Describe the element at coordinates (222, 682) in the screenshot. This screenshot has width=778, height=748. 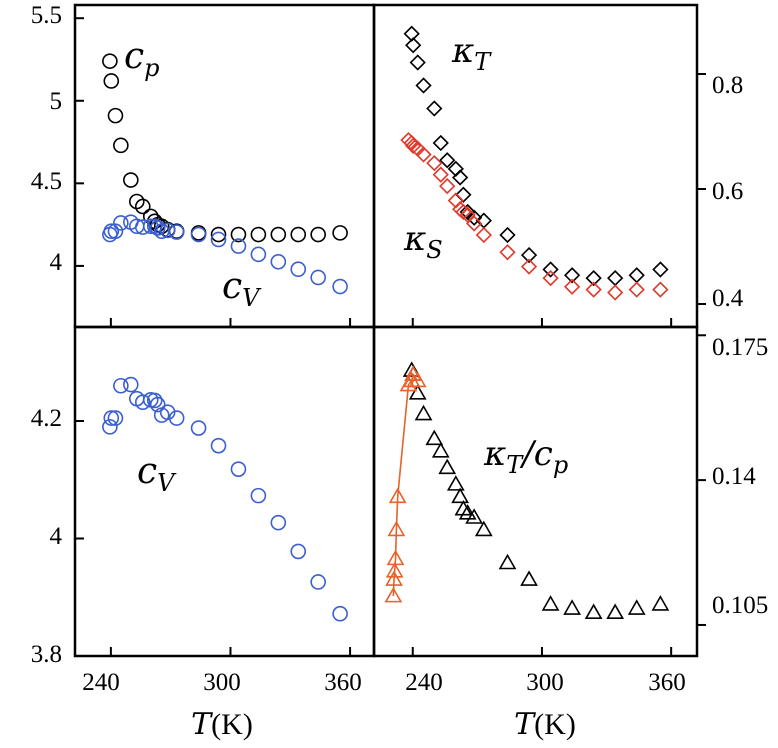
I see `x-tick-left-300: 300` at that location.